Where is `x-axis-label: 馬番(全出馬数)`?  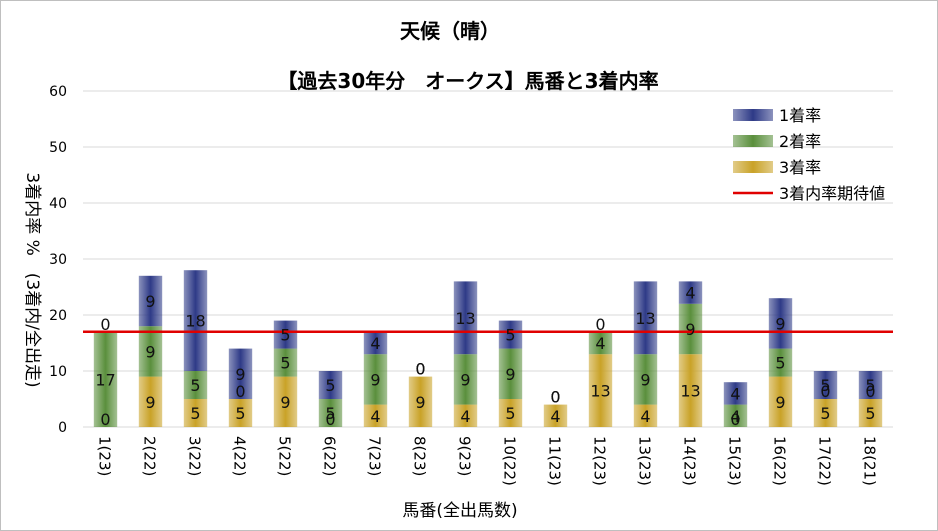 x-axis-label: 馬番(全出馬数) is located at coordinates (459, 511).